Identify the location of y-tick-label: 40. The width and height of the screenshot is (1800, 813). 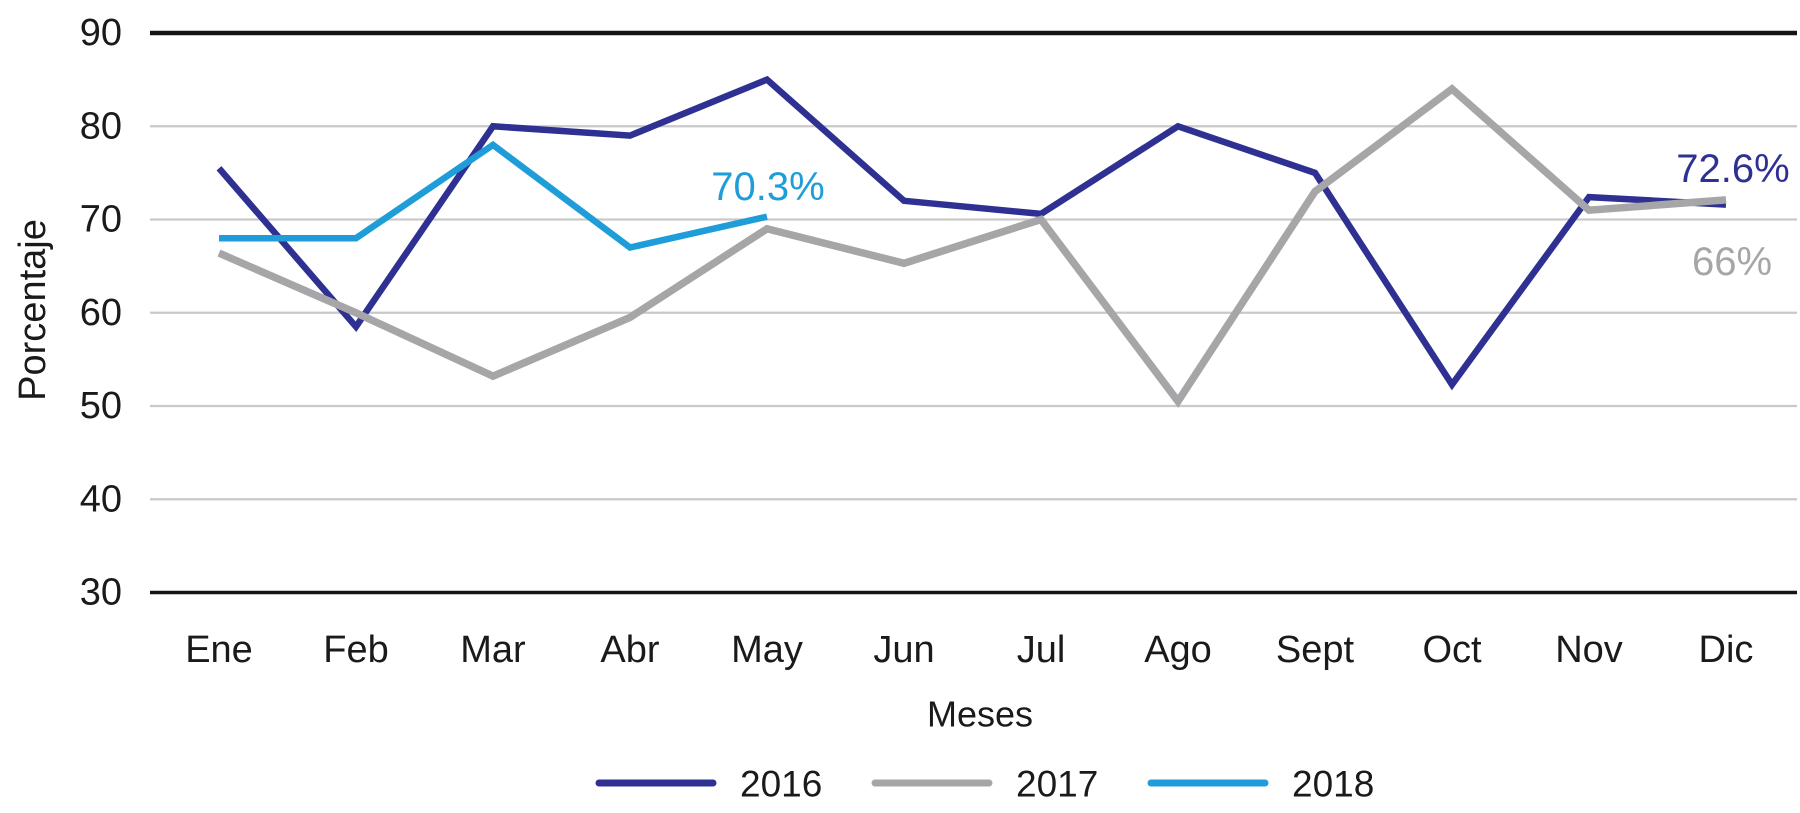
(101, 499).